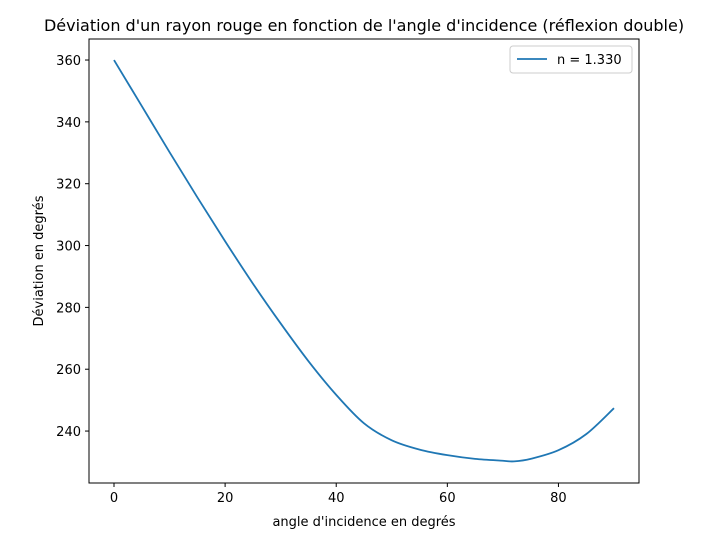 Image resolution: width=710 pixels, height=549 pixels. I want to click on x-axis-label: angle d'incidence en degrés, so click(363, 522).